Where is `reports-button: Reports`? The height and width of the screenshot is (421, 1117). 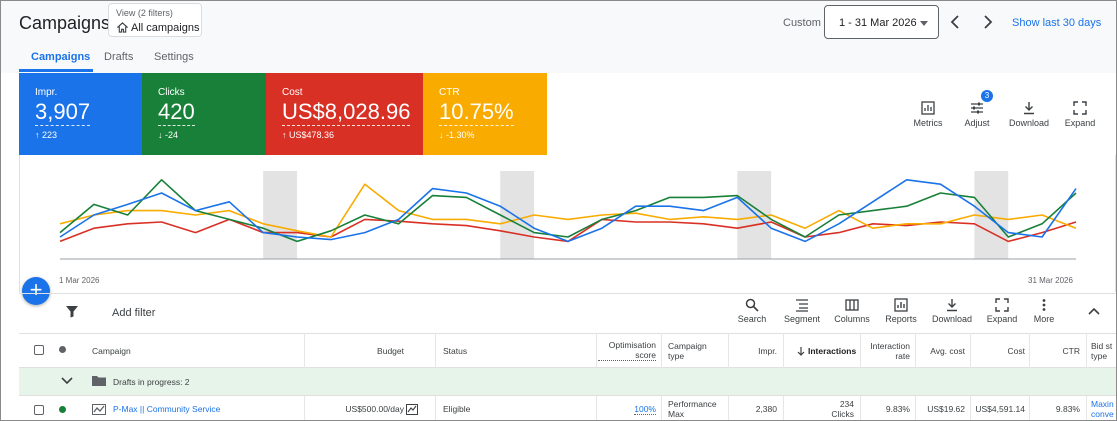 reports-button: Reports is located at coordinates (901, 311).